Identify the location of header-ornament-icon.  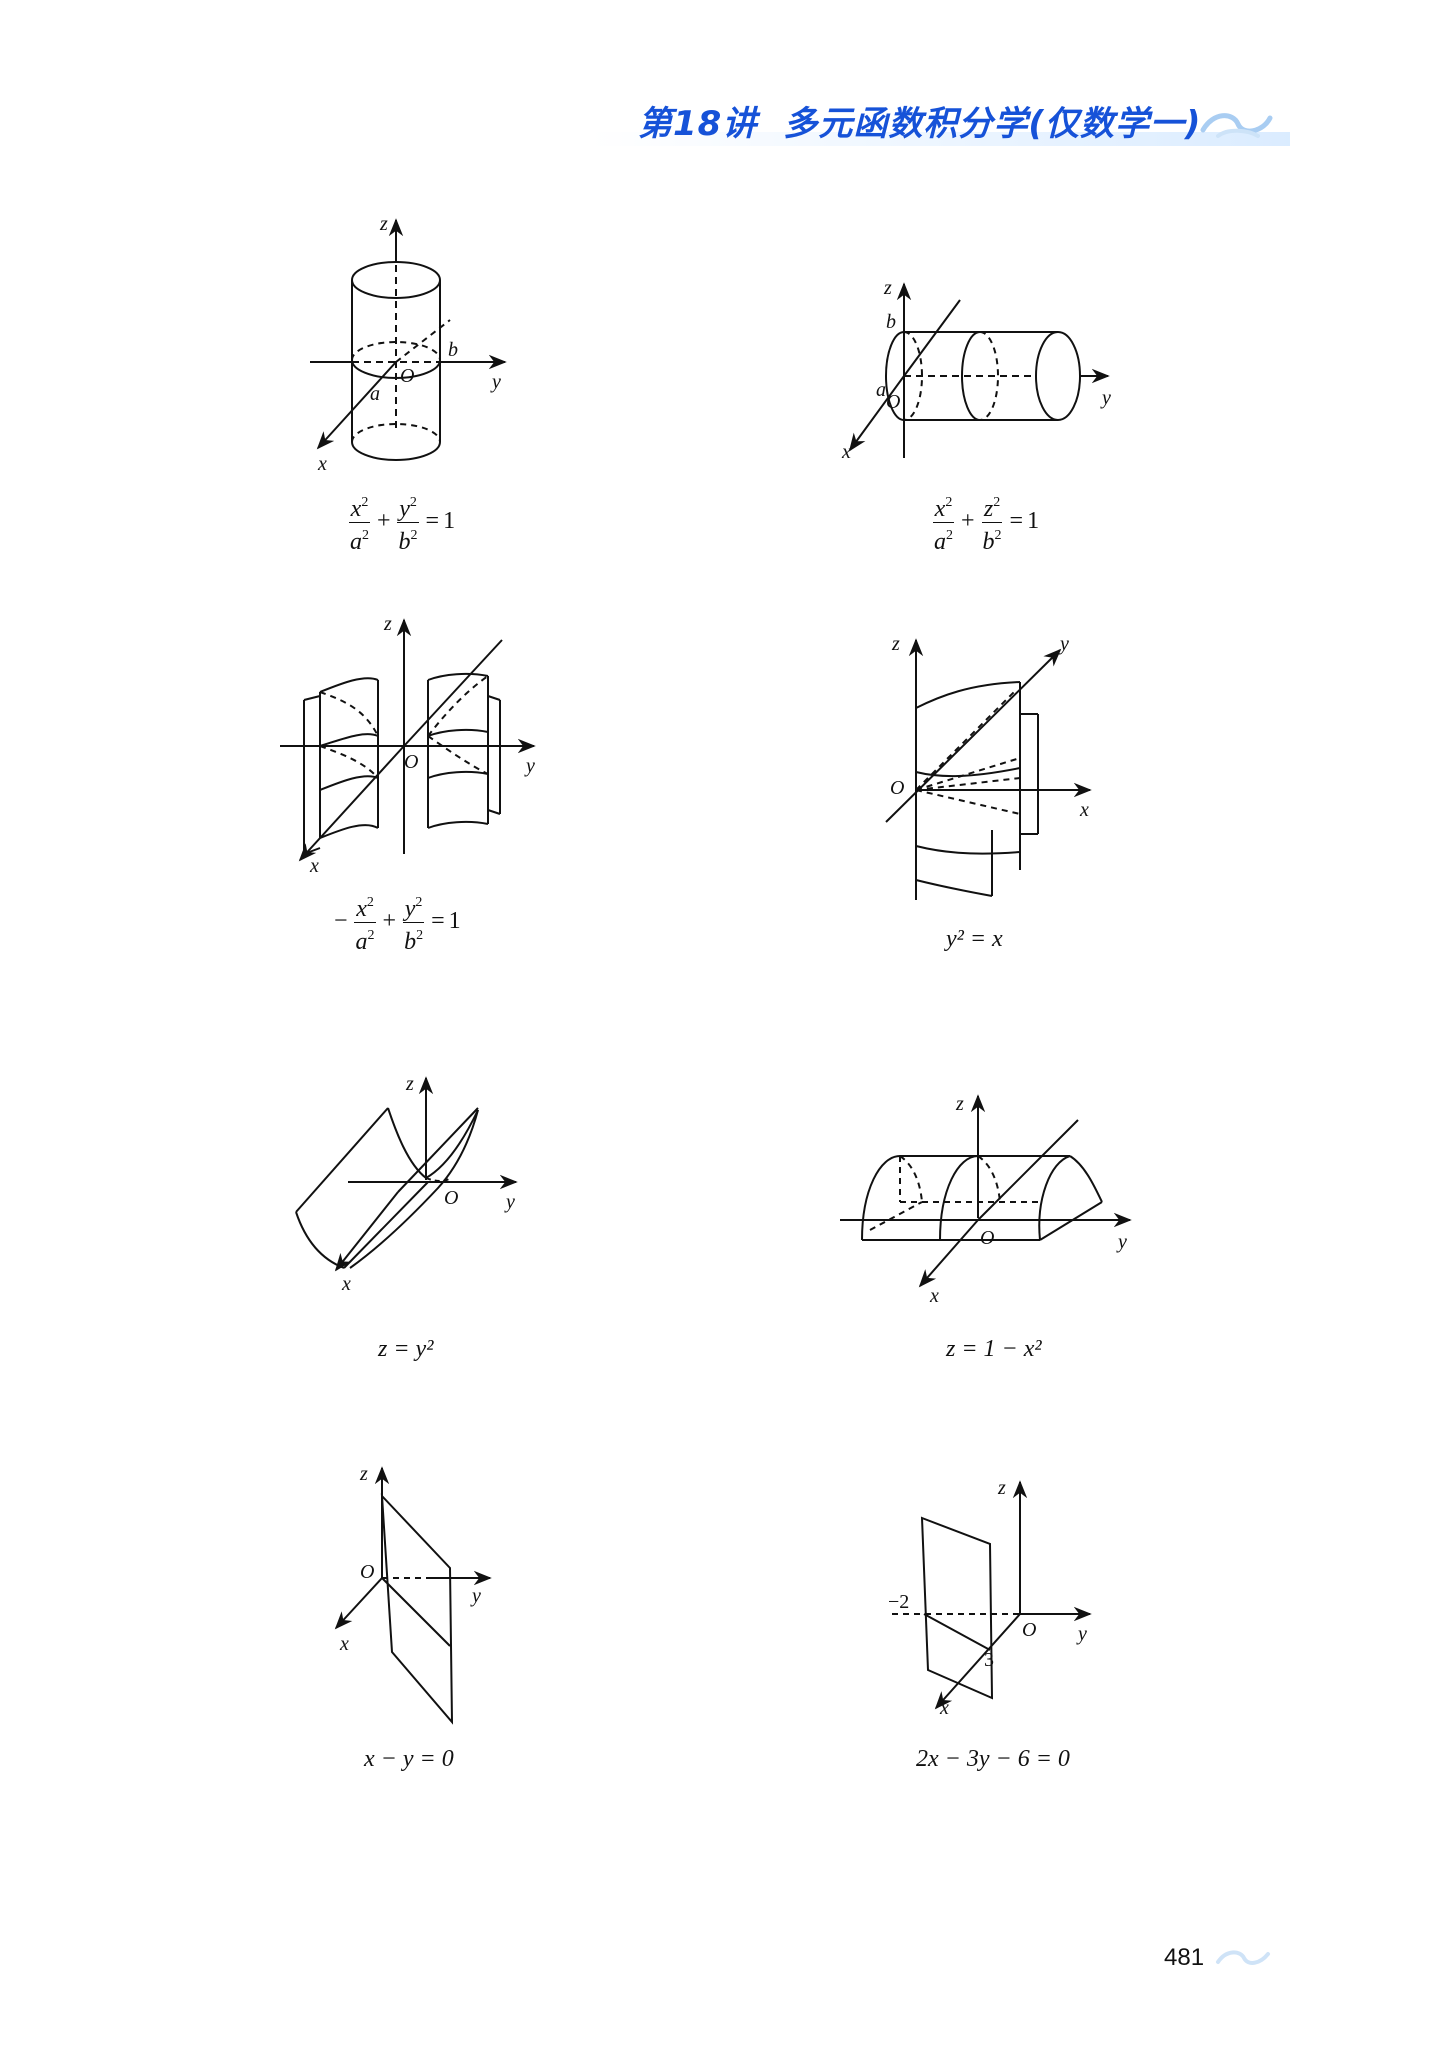
(1236, 125).